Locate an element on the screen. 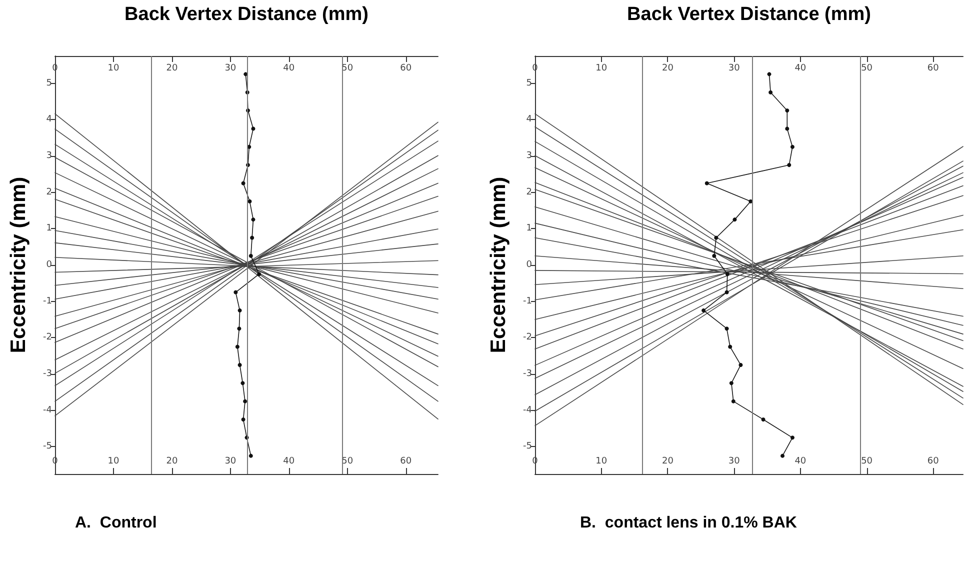 The image size is (964, 586). text: A. Control is located at coordinates (116, 523).